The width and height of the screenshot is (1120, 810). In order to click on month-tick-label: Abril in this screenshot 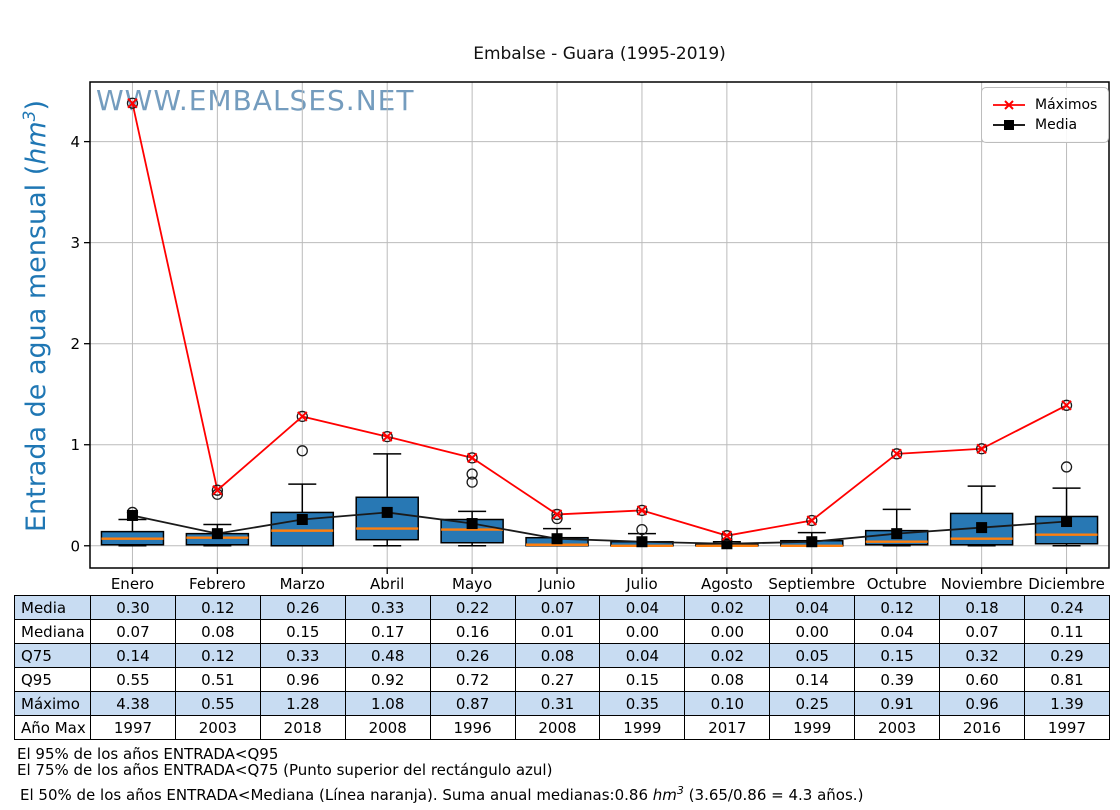, I will do `click(387, 584)`.